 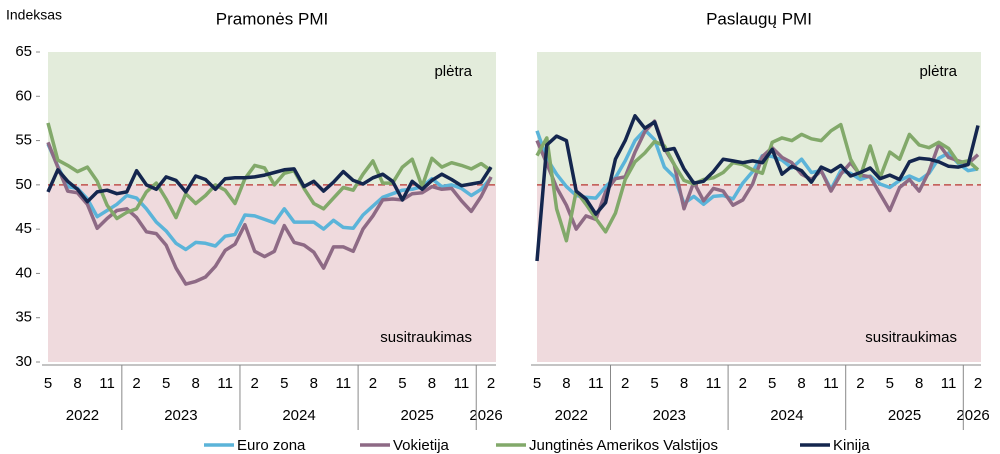 What do you see at coordinates (34, 15) in the screenshot?
I see `y-axis-title: Indeksas` at bounding box center [34, 15].